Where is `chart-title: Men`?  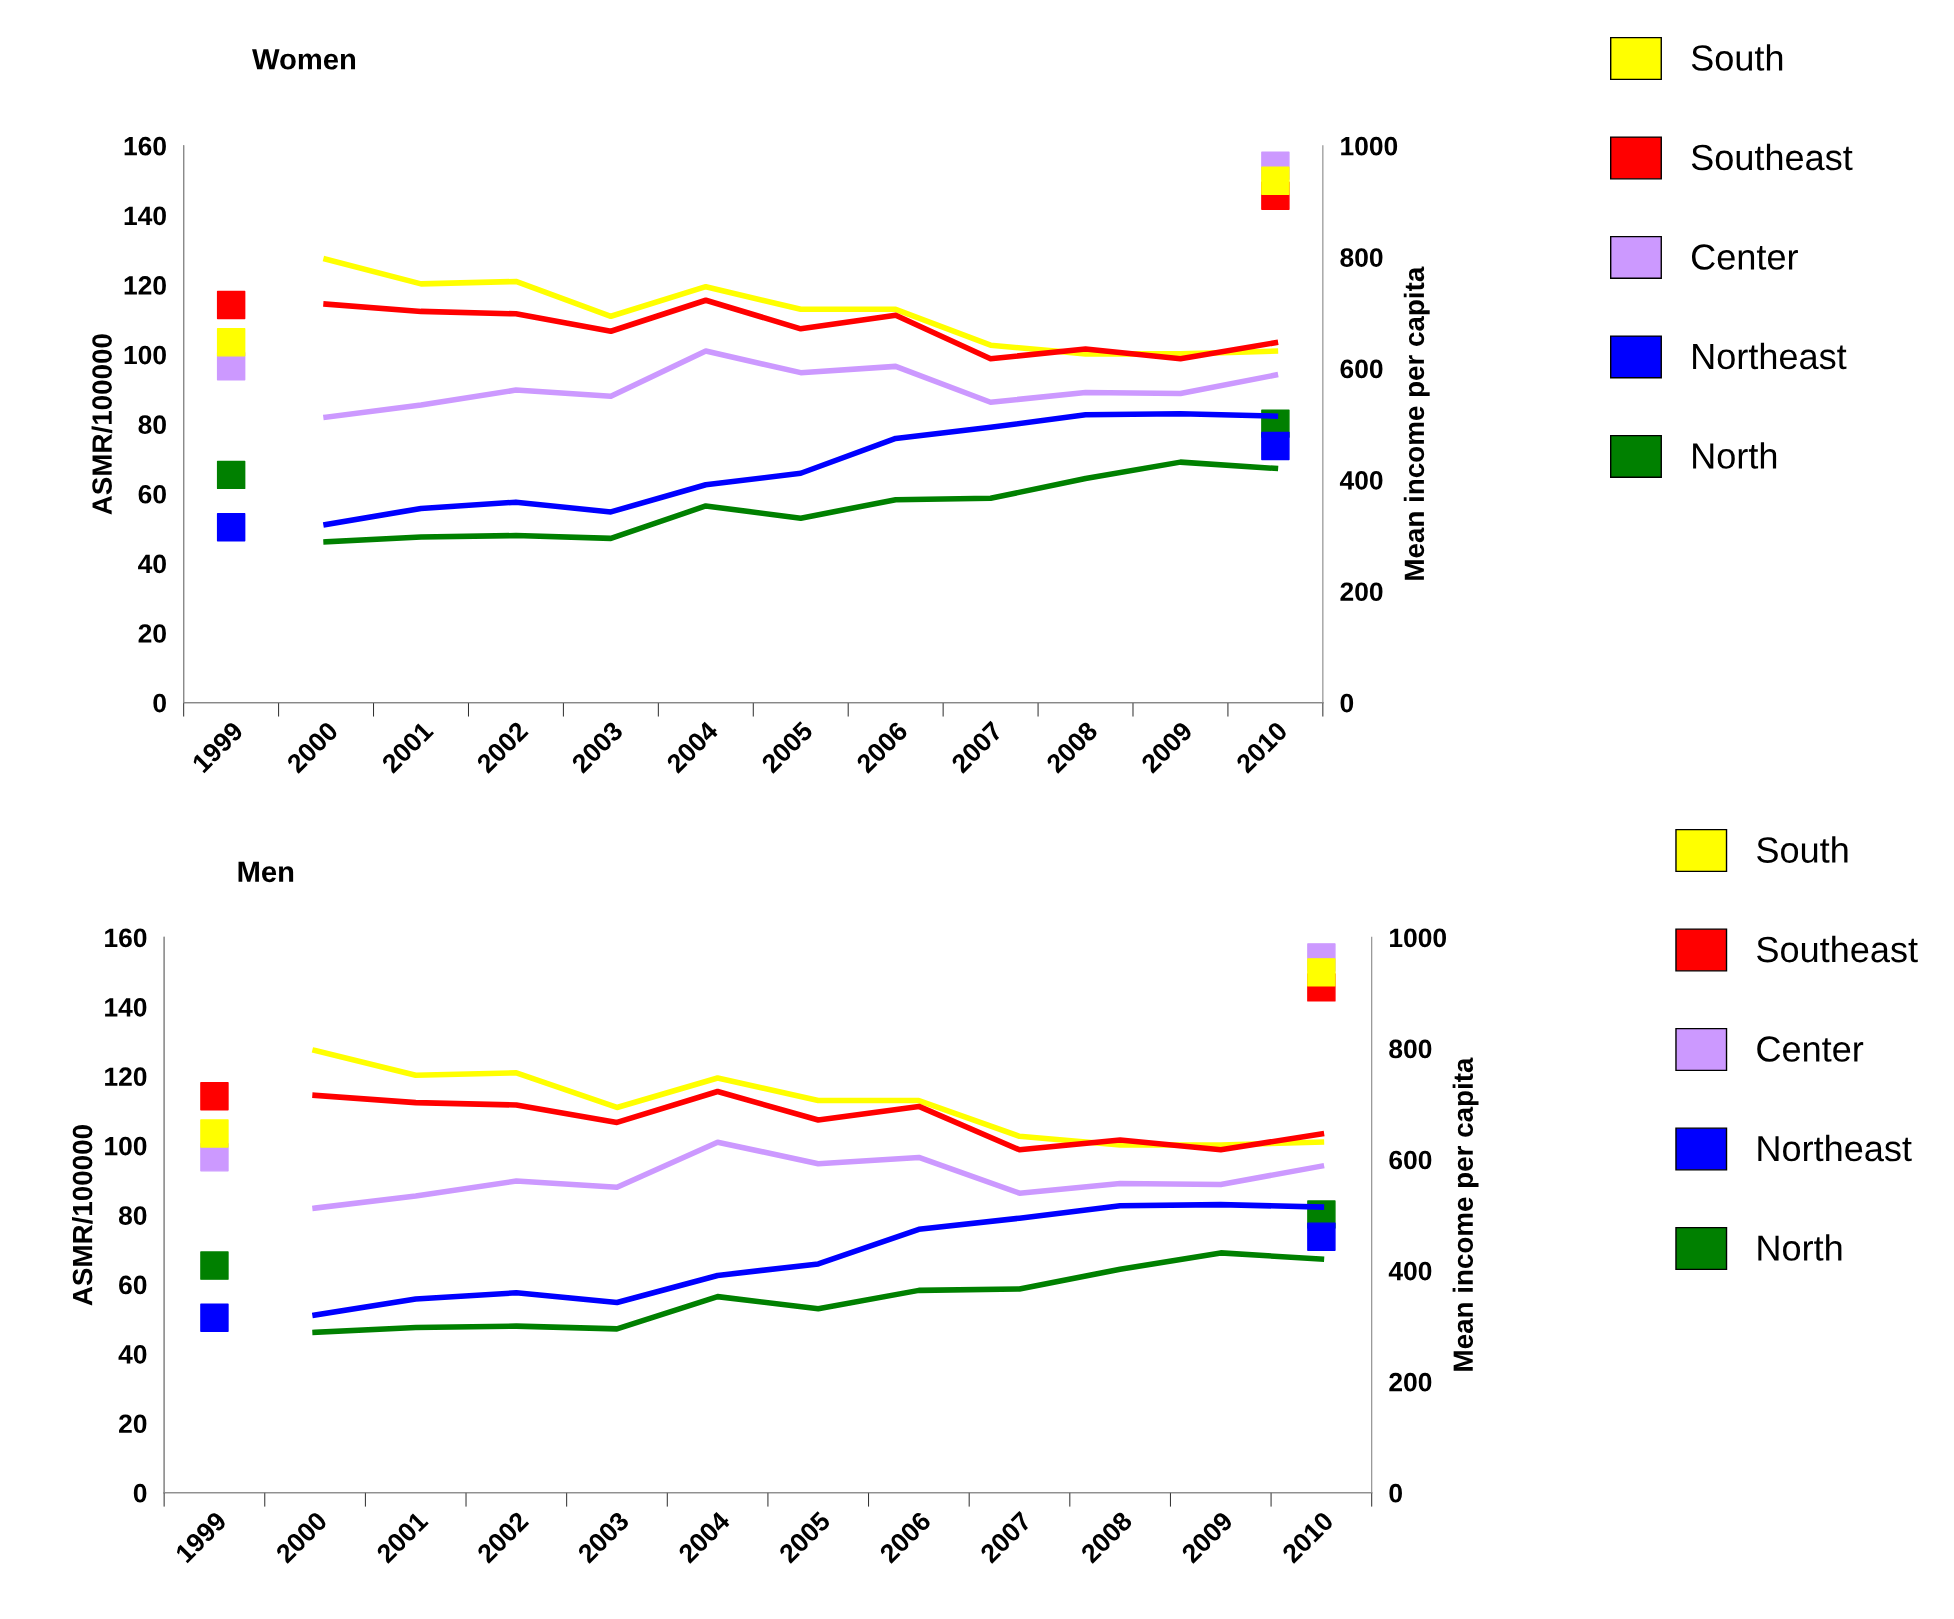 chart-title: Men is located at coordinates (266, 872).